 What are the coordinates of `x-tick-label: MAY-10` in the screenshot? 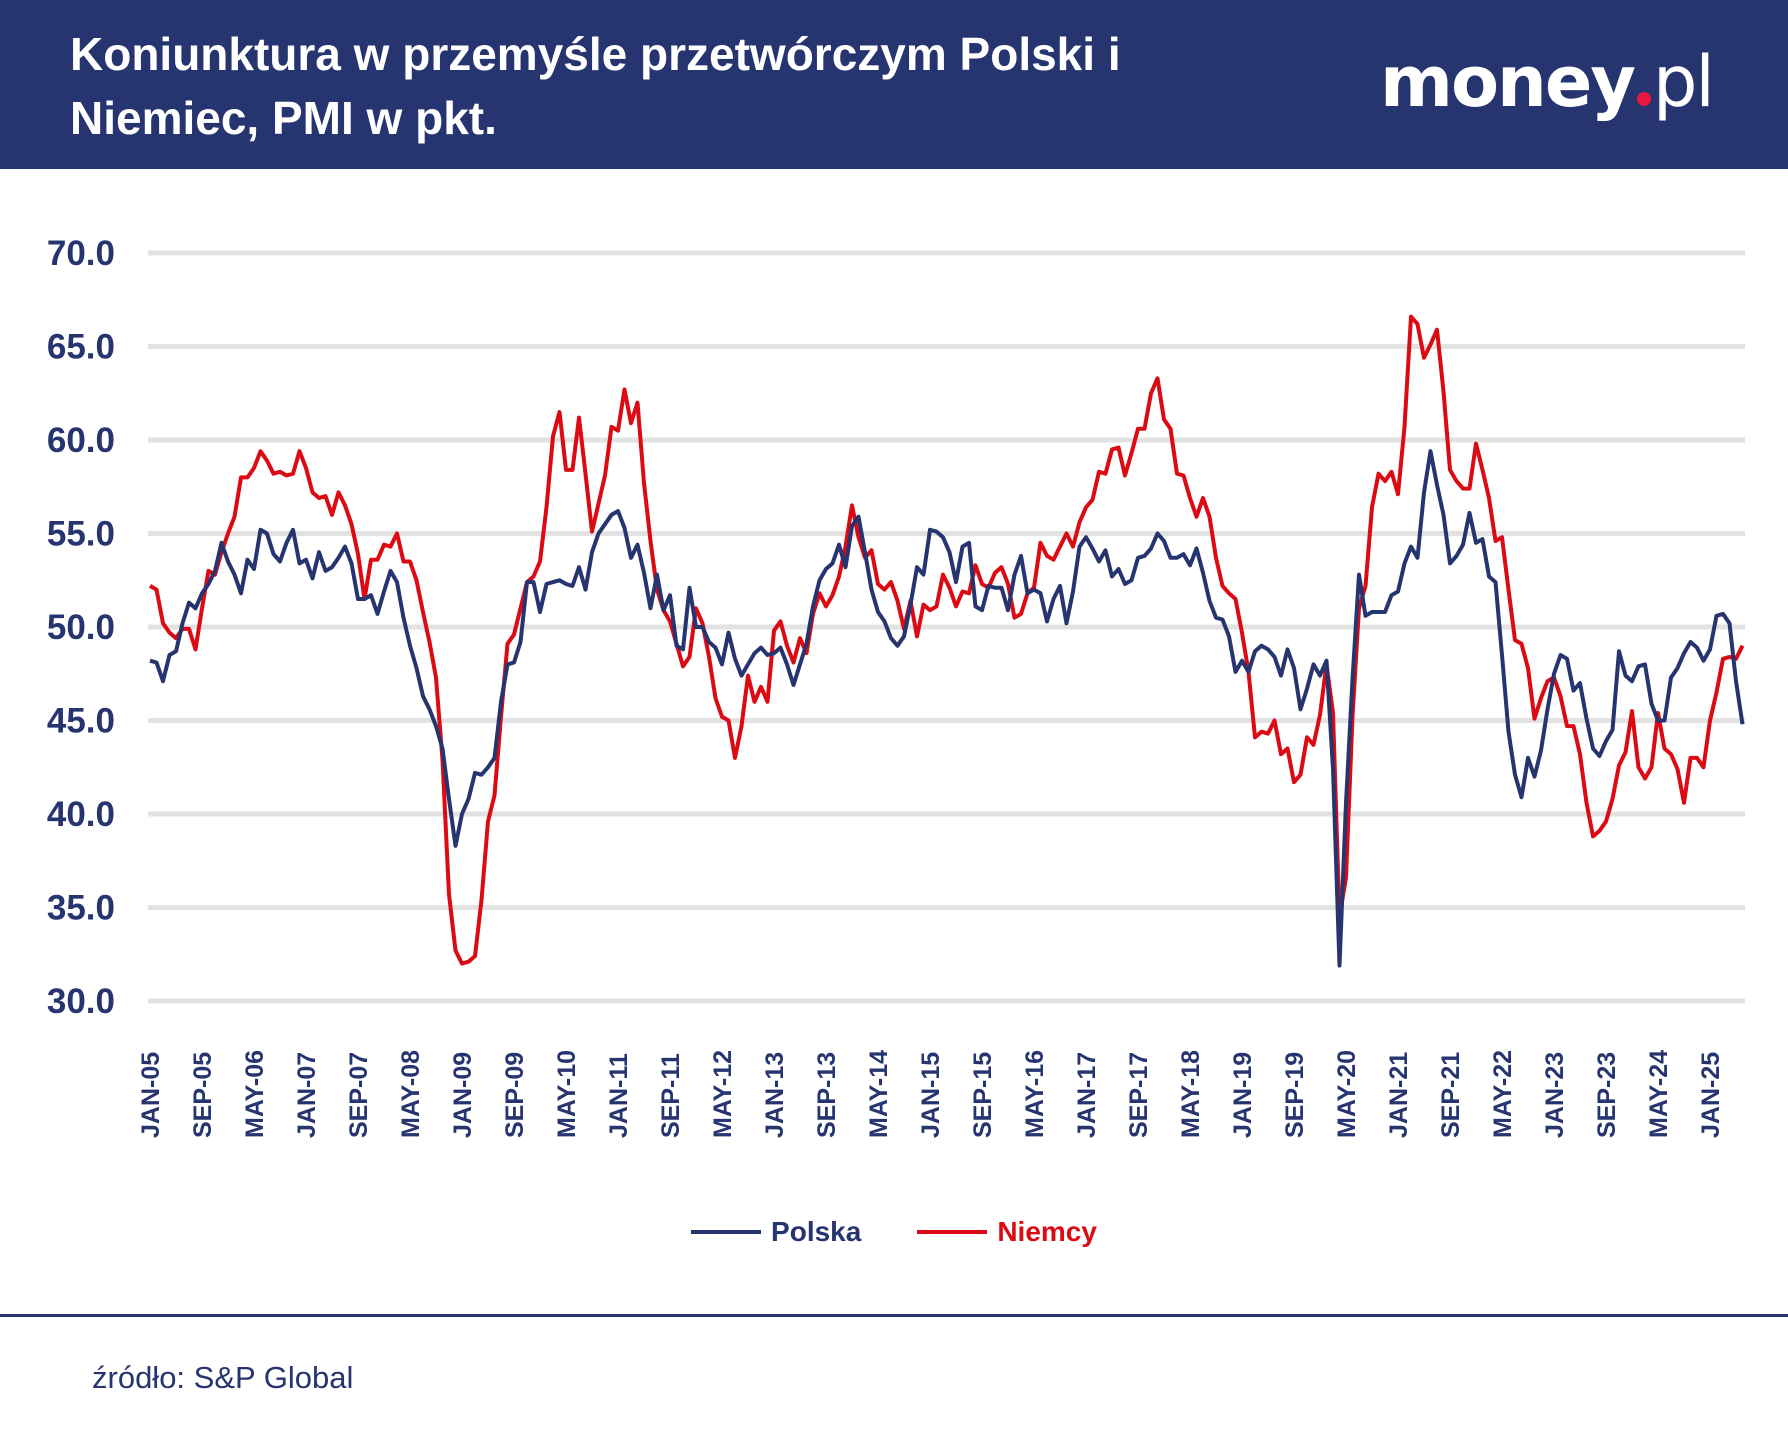 It's located at (567, 1094).